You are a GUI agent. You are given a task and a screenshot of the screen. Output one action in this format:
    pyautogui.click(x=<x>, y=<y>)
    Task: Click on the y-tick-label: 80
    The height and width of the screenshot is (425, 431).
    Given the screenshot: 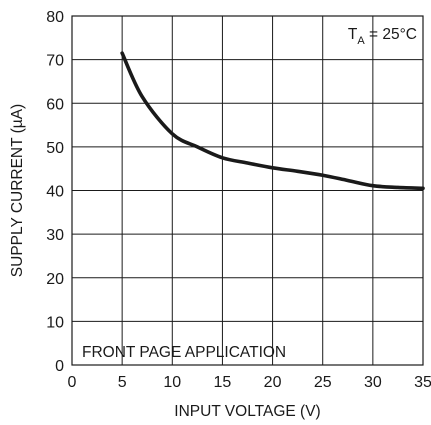 What is the action you would take?
    pyautogui.click(x=55, y=17)
    